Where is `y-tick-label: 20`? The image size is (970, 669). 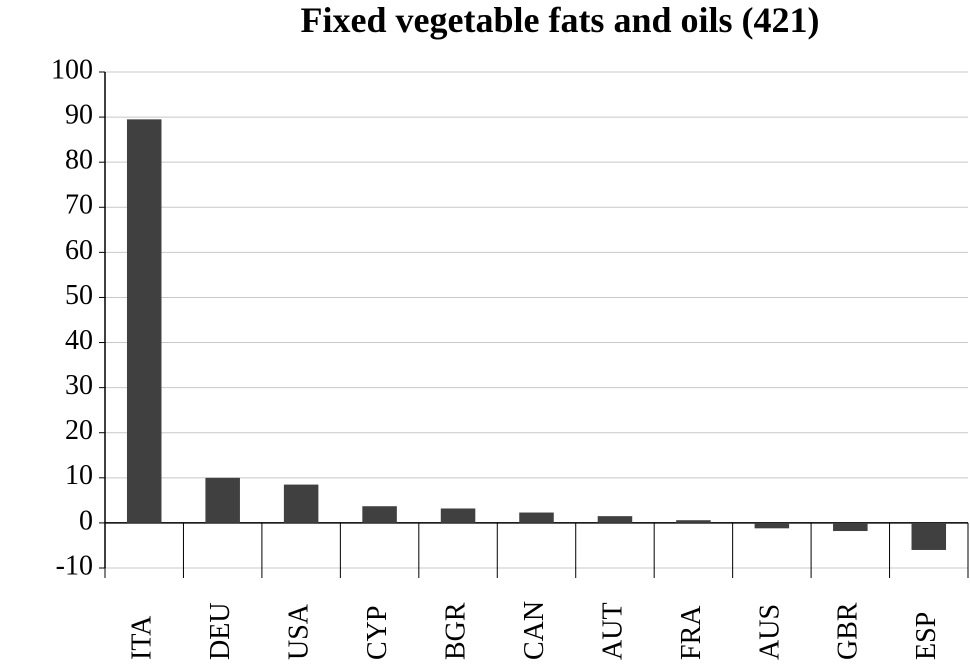
y-tick-label: 20 is located at coordinates (79, 430).